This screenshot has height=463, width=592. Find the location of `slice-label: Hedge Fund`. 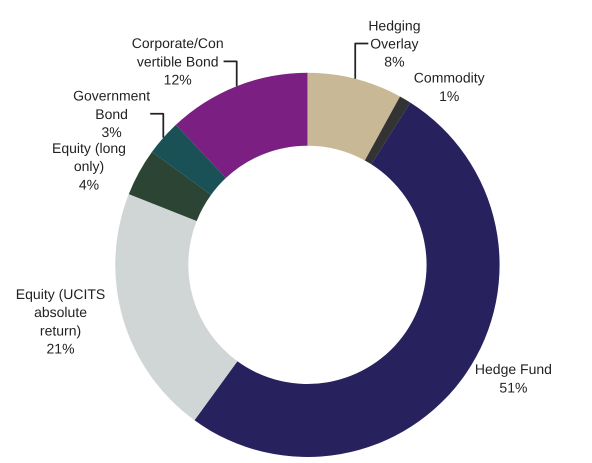

slice-label: Hedge Fund is located at coordinates (513, 369).